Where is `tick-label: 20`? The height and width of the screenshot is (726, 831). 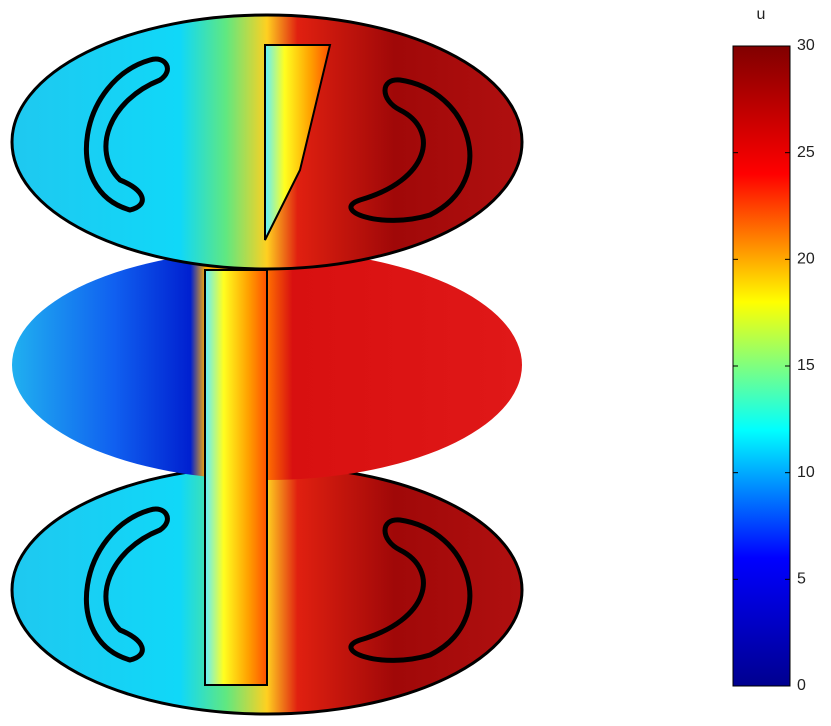
tick-label: 20 is located at coordinates (806, 259).